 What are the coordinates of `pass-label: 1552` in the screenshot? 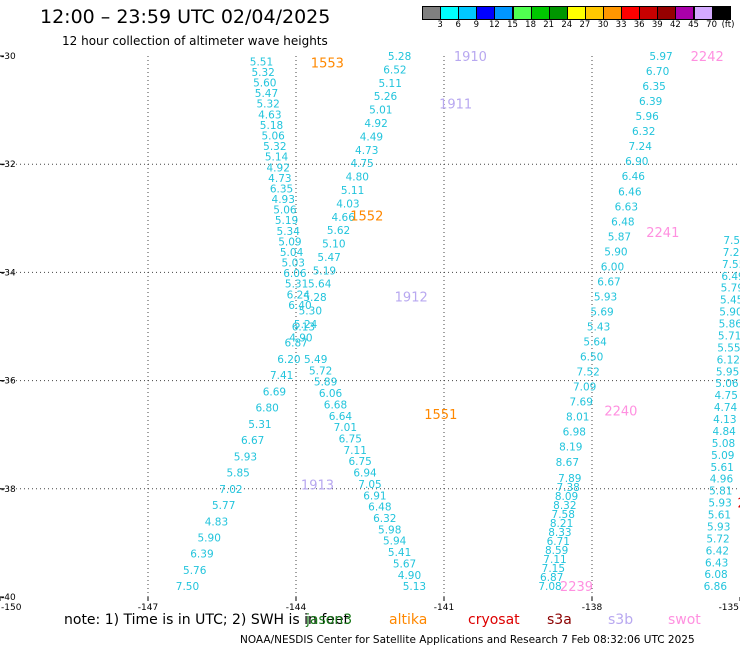 It's located at (366, 217).